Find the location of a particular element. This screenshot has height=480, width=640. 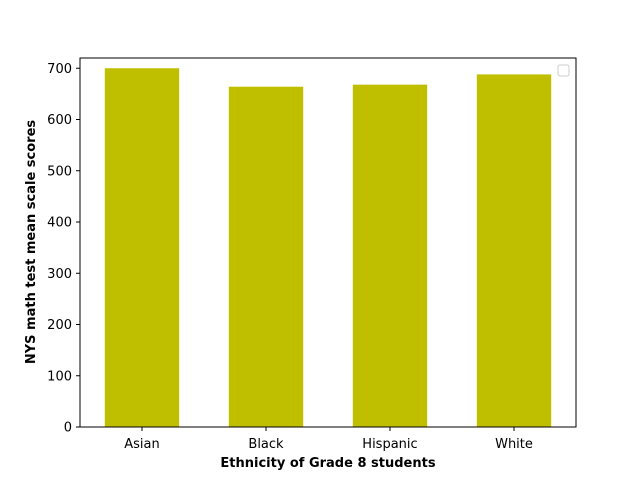

y-axis-label: NYS math test mean scale scores is located at coordinates (31, 242).